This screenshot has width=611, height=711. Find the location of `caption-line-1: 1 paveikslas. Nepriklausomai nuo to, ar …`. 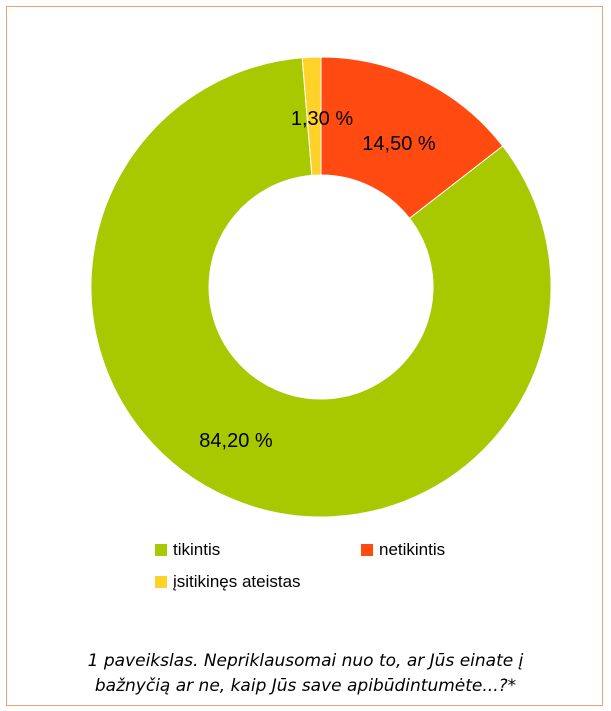

caption-line-1: 1 paveikslas. Nepriklausomai nuo to, ar … is located at coordinates (305, 661).